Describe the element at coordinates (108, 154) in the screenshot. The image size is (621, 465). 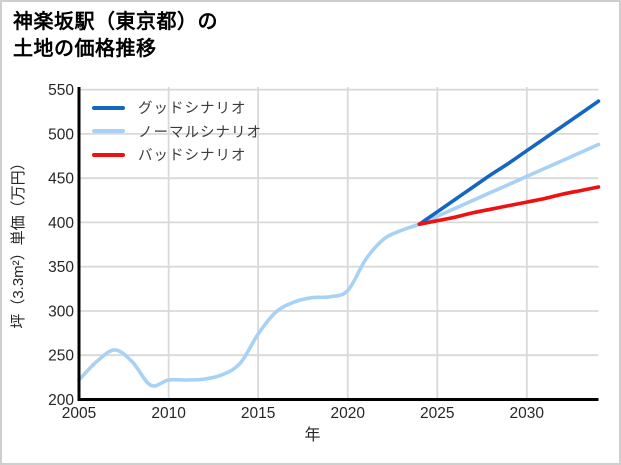
I see `bad-scenario-line-swatch` at that location.